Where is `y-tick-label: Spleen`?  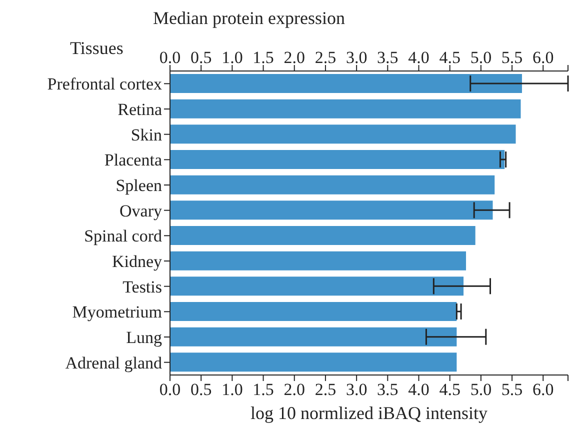 y-tick-label: Spleen is located at coordinates (139, 186).